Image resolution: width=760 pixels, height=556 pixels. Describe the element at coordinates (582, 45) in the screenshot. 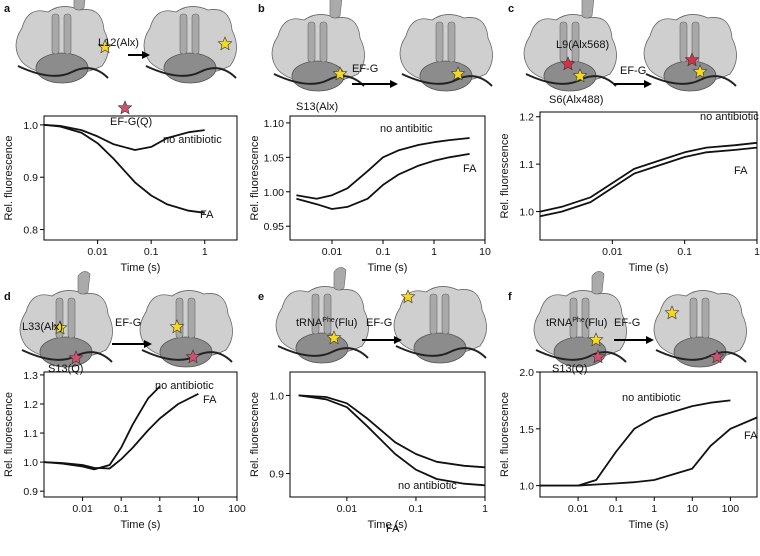

I see `schematic-label: L9(Alx568)` at that location.